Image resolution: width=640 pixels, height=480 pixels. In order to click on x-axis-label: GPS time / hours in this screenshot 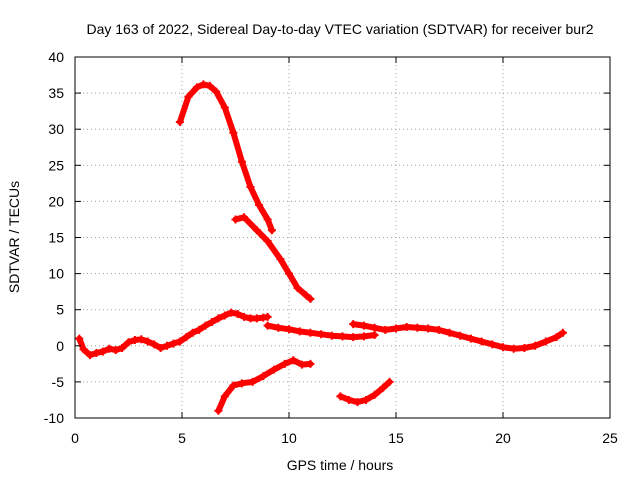, I will do `click(340, 465)`.